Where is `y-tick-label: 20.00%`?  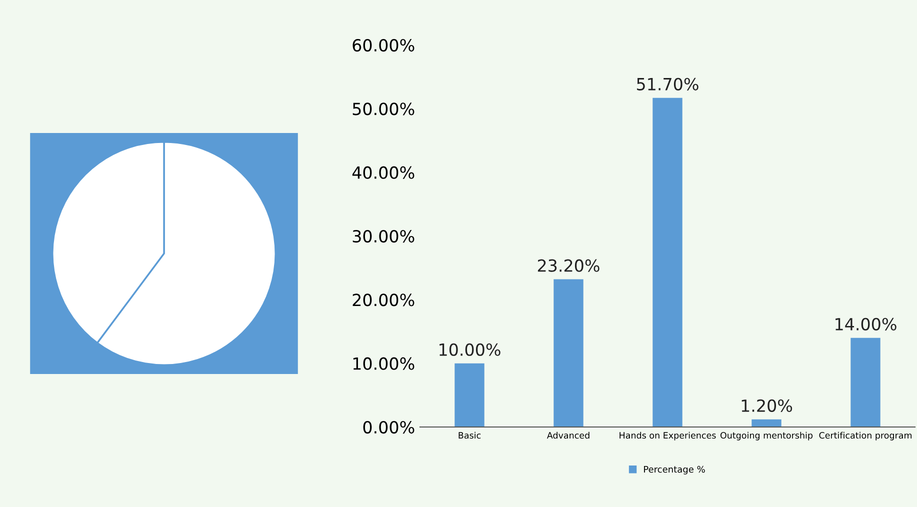 y-tick-label: 20.00% is located at coordinates (383, 300).